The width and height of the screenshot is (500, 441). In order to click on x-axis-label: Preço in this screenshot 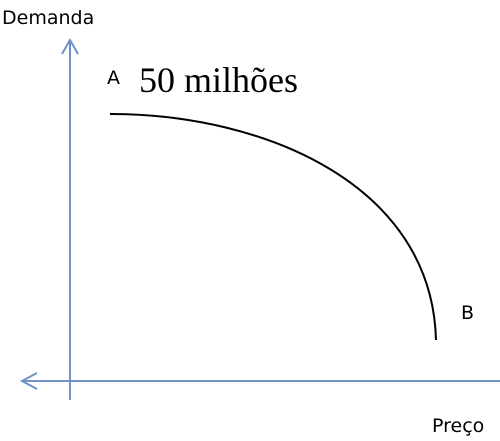, I will do `click(458, 426)`.